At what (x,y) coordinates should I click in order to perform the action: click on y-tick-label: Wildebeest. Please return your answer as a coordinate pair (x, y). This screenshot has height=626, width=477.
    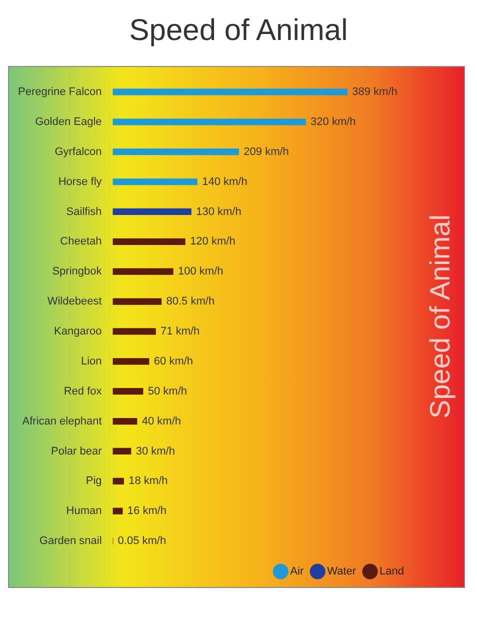
    Looking at the image, I should click on (74, 302).